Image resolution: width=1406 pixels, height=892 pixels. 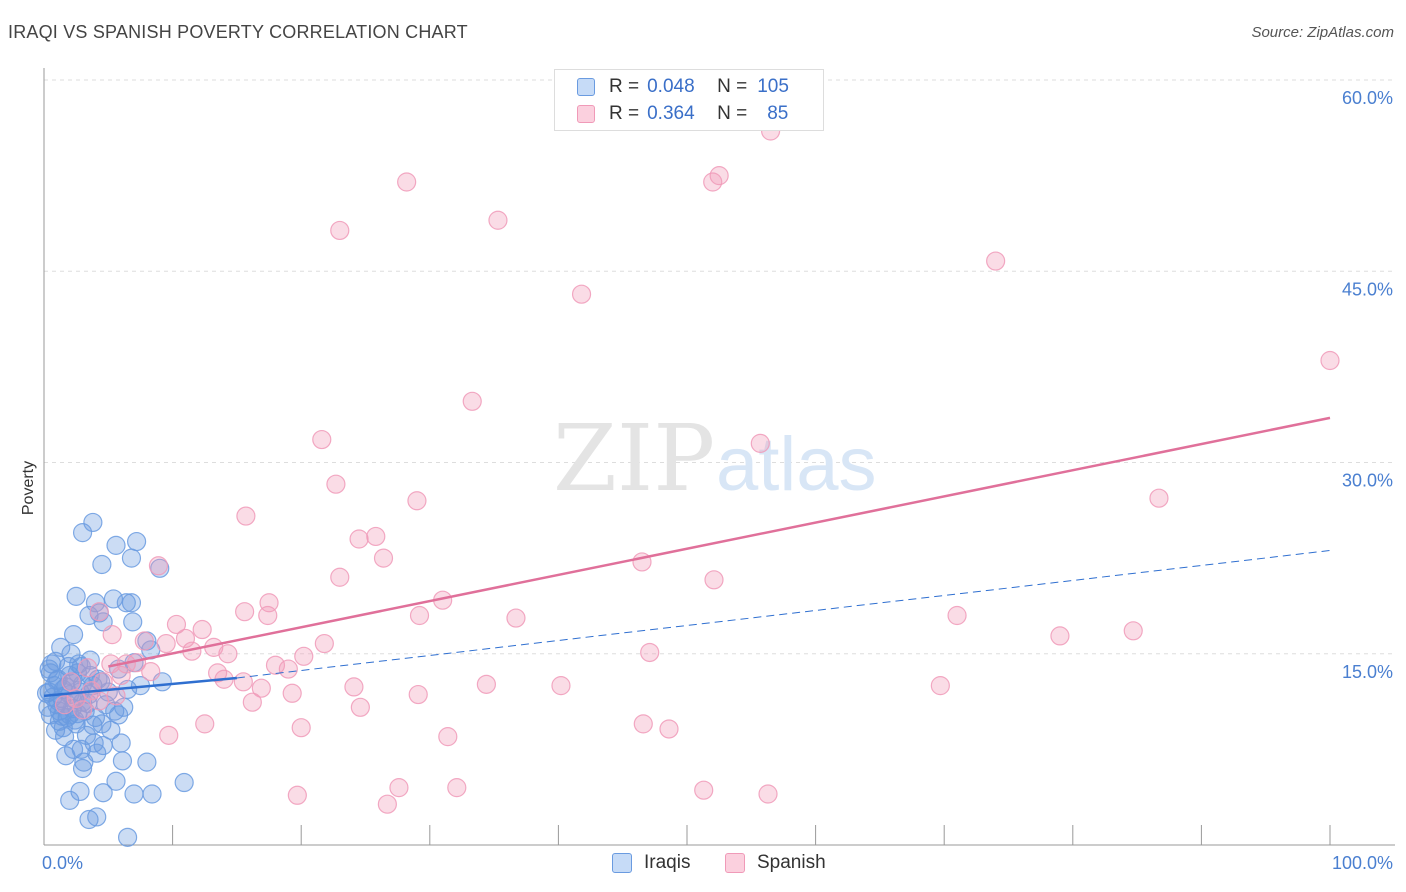 I want to click on watermark-zip: ZIP, so click(x=634, y=458).